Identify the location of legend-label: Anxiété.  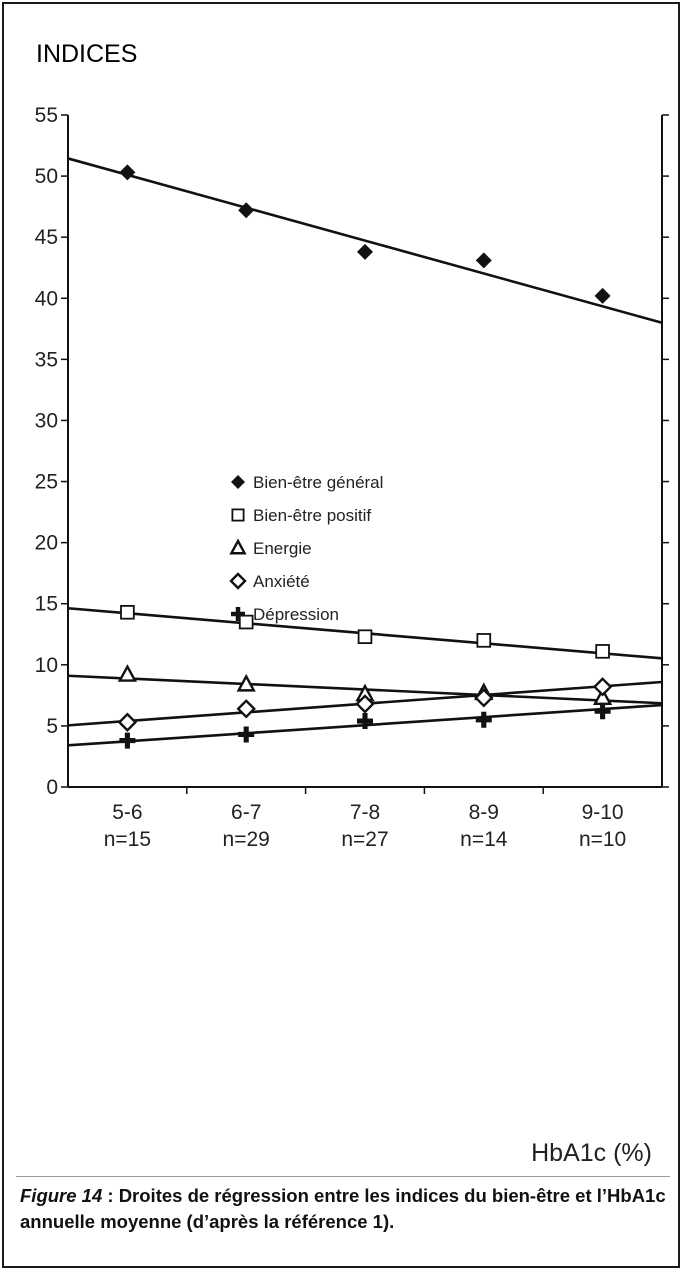
(281, 581).